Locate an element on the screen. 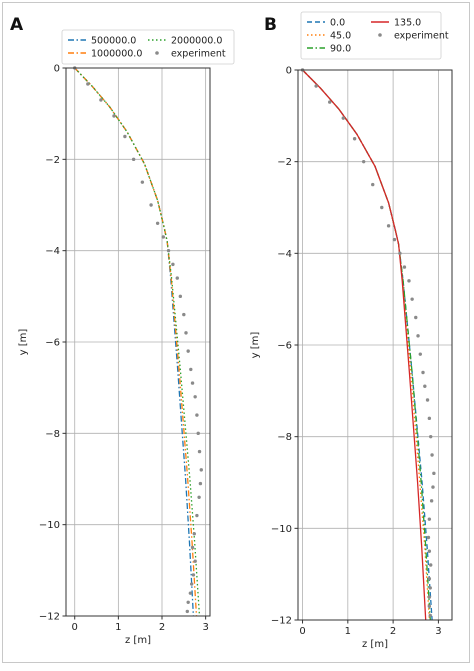 The width and height of the screenshot is (474, 671). panel-letter-a: A is located at coordinates (17, 25).